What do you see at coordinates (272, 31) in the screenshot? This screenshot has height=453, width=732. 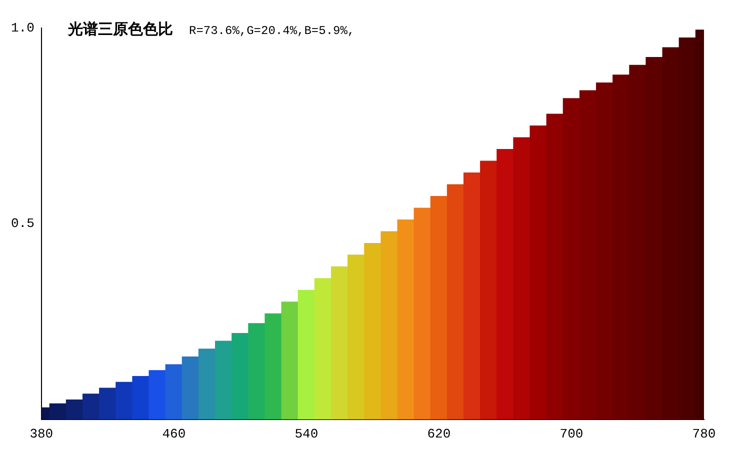 I see `chart-subtitle: R=73.6%,G=20.4%,B=5.9%,` at bounding box center [272, 31].